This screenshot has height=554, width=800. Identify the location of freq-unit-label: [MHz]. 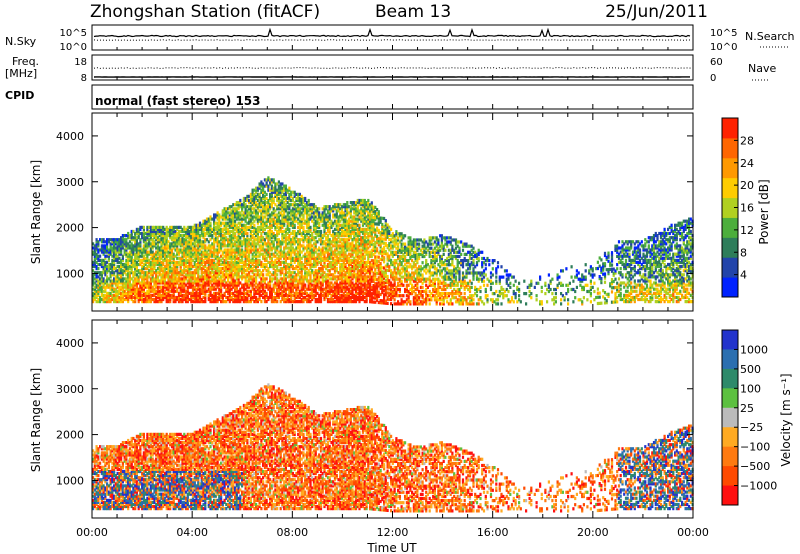
(21, 73).